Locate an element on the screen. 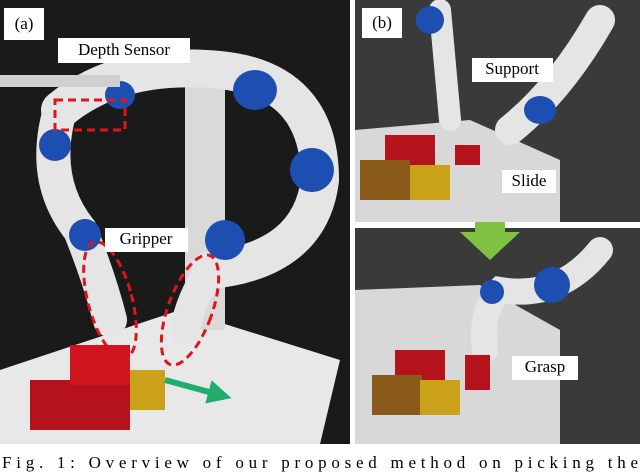 The width and height of the screenshot is (640, 474). annotation: Support is located at coordinates (512, 68).